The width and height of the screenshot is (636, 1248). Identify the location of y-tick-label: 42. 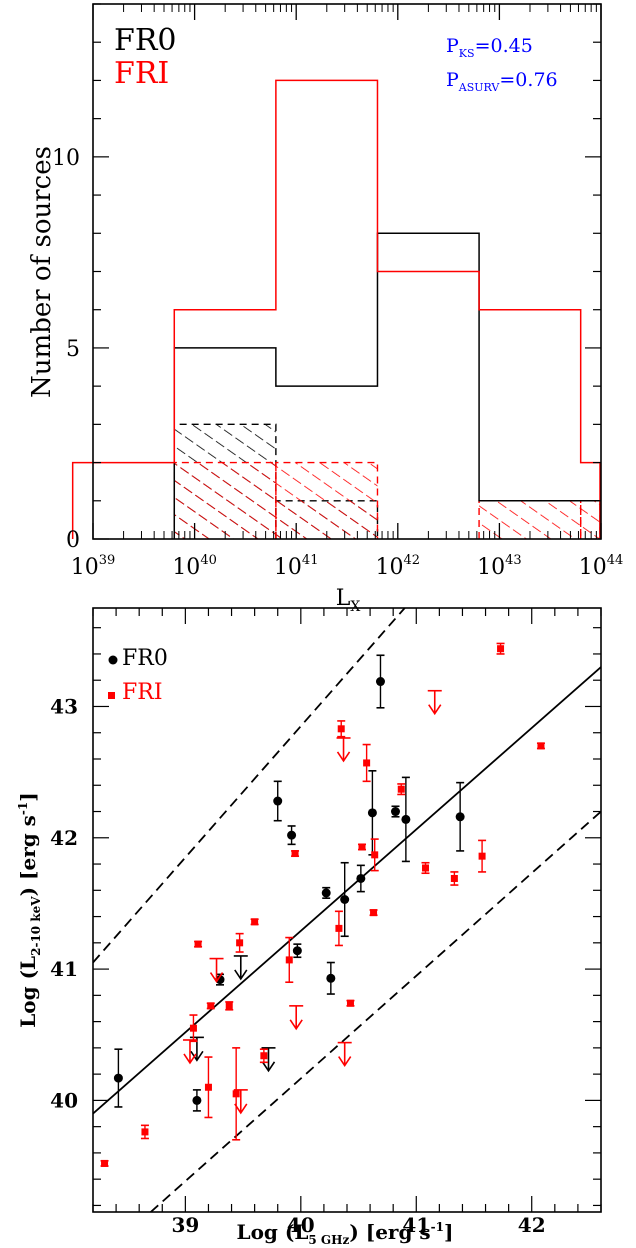
(64, 838).